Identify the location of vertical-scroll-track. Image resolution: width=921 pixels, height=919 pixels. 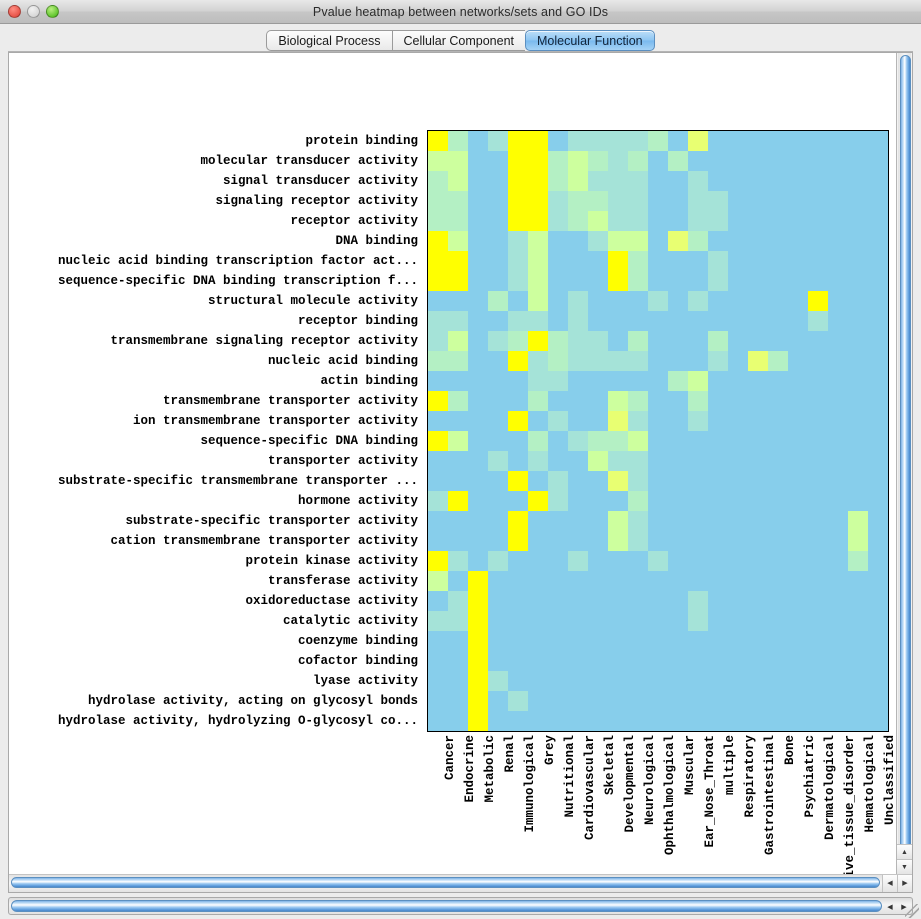
(904, 454).